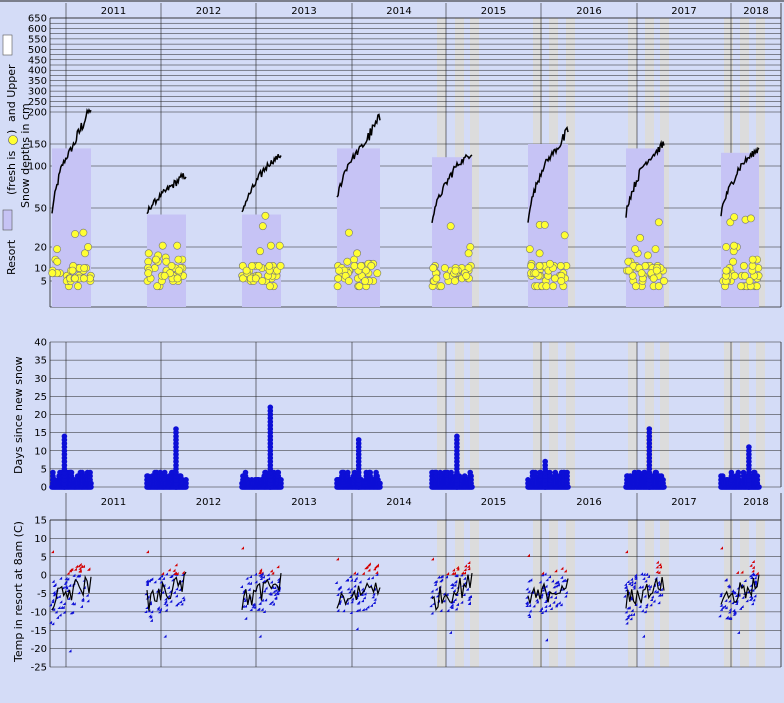 The width and height of the screenshot is (784, 703). Describe the element at coordinates (493, 502) in the screenshot. I see `year-label-middle: 2015` at that location.